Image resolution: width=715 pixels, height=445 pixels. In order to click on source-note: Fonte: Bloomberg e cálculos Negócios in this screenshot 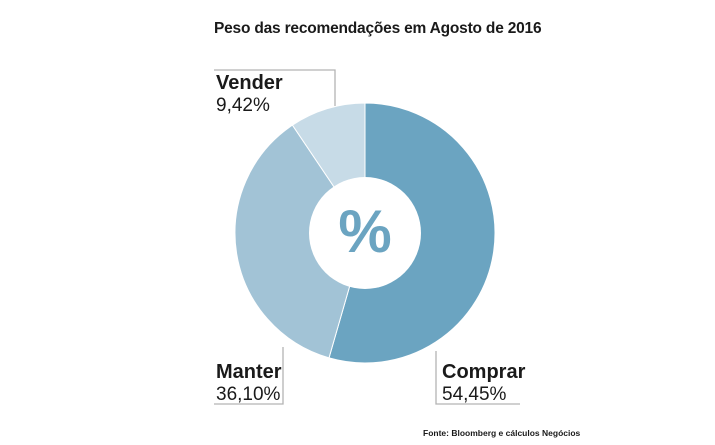, I will do `click(502, 433)`.